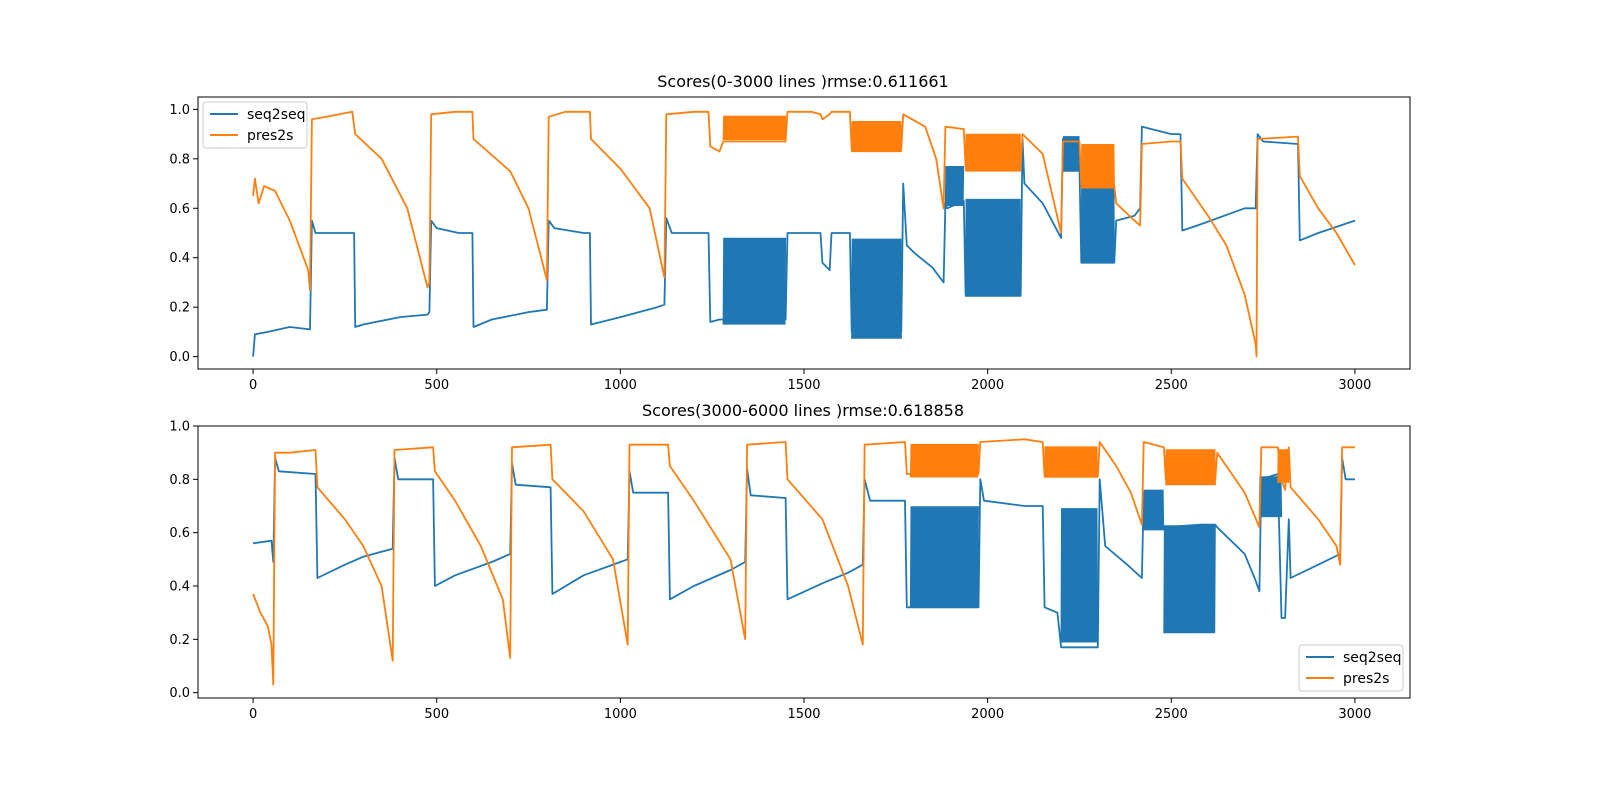 Image resolution: width=1600 pixels, height=800 pixels. What do you see at coordinates (1354, 714) in the screenshot?
I see `bottom-x-tick-label: 3000` at bounding box center [1354, 714].